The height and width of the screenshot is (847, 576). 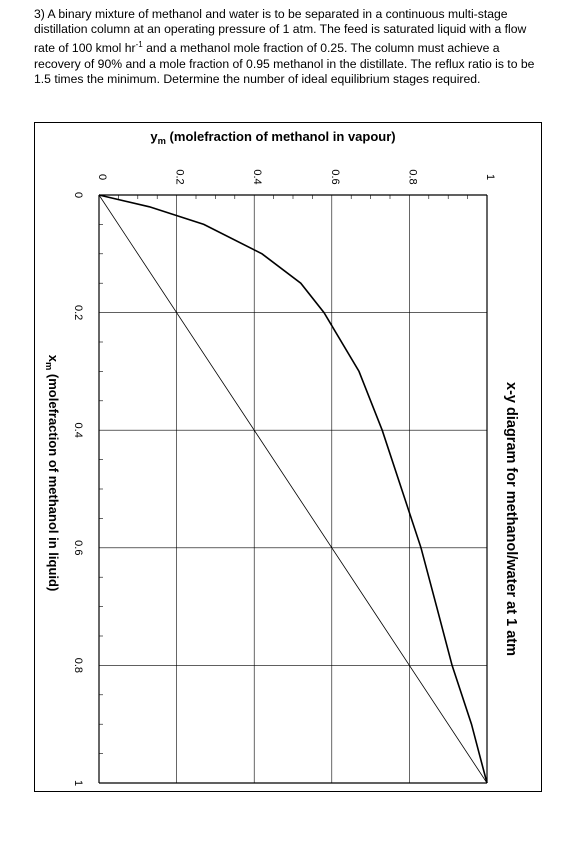 What do you see at coordinates (257, 176) in the screenshot?
I see `y-tick-label: 0.4` at bounding box center [257, 176].